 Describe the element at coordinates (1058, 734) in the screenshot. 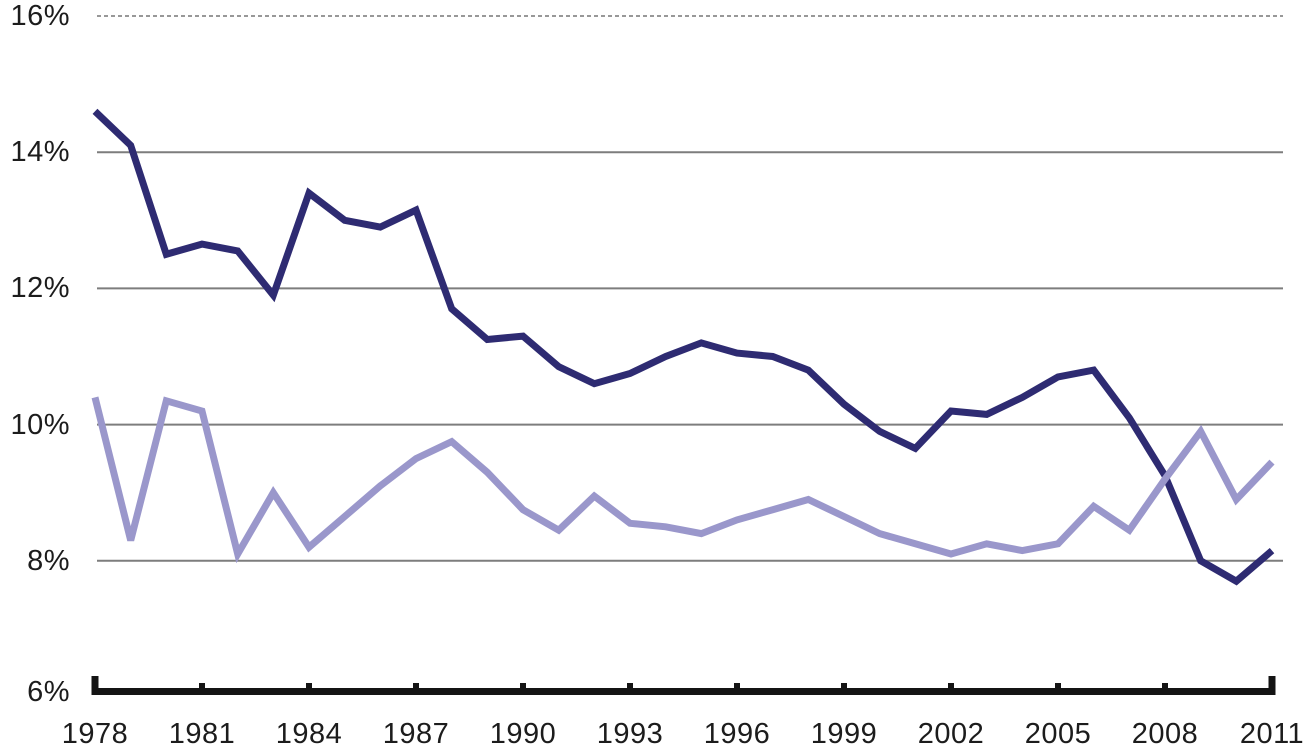

I see `x-axis-label-2005: 2005` at that location.